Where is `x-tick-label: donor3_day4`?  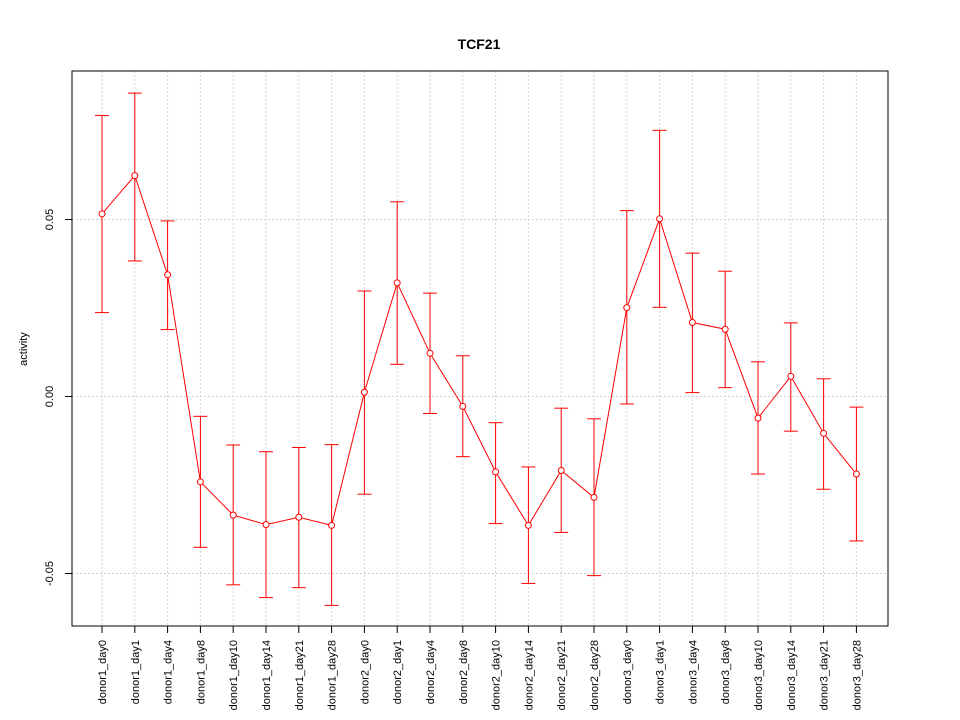 x-tick-label: donor3_day4 is located at coordinates (693, 672).